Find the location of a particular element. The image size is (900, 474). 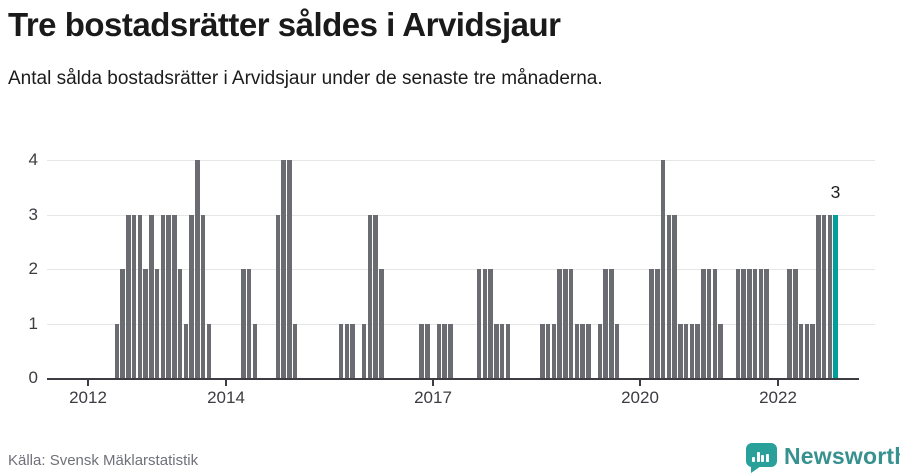

x-tick-2022 is located at coordinates (778, 383).